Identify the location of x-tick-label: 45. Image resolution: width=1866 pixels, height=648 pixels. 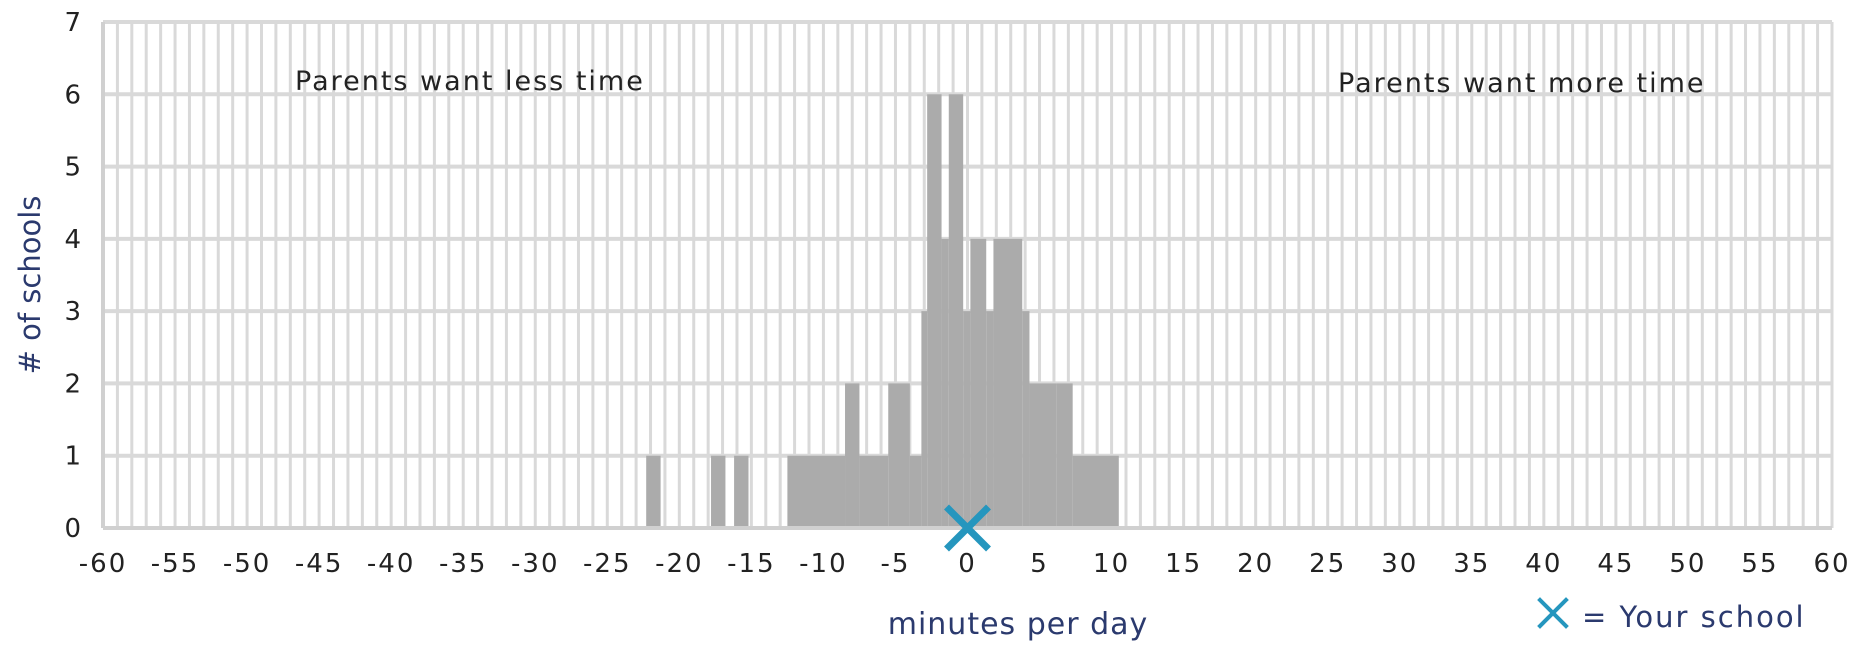
(1615, 564).